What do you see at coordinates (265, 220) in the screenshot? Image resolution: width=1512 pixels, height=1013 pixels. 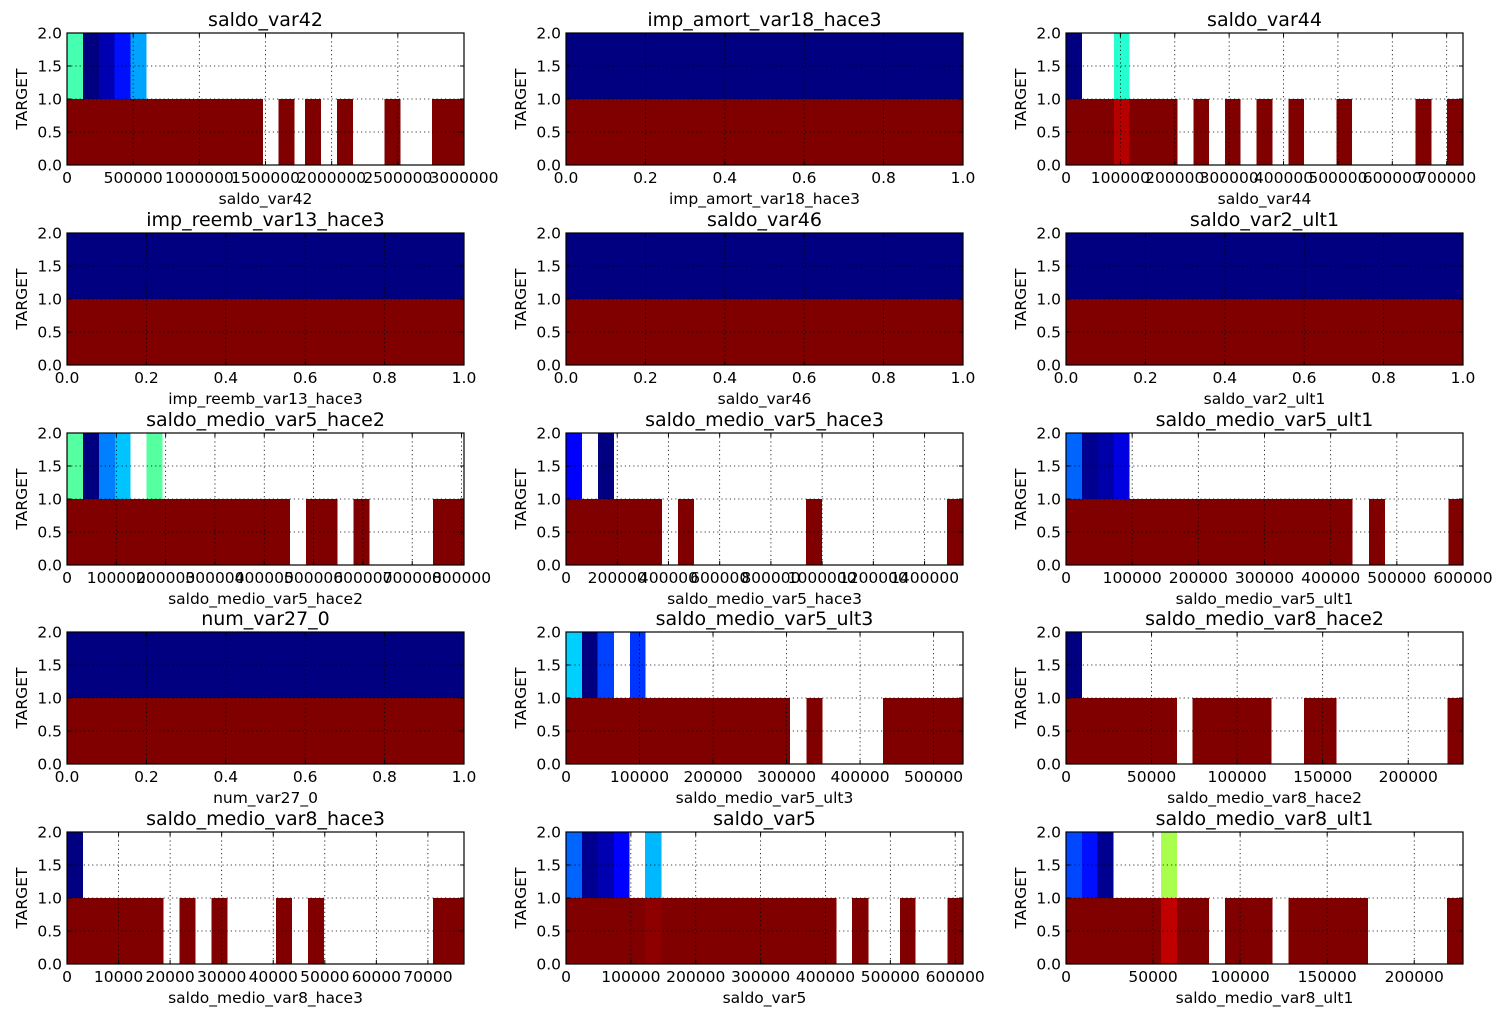 I see `subplot-title: imp_reemb_var13_hace3` at bounding box center [265, 220].